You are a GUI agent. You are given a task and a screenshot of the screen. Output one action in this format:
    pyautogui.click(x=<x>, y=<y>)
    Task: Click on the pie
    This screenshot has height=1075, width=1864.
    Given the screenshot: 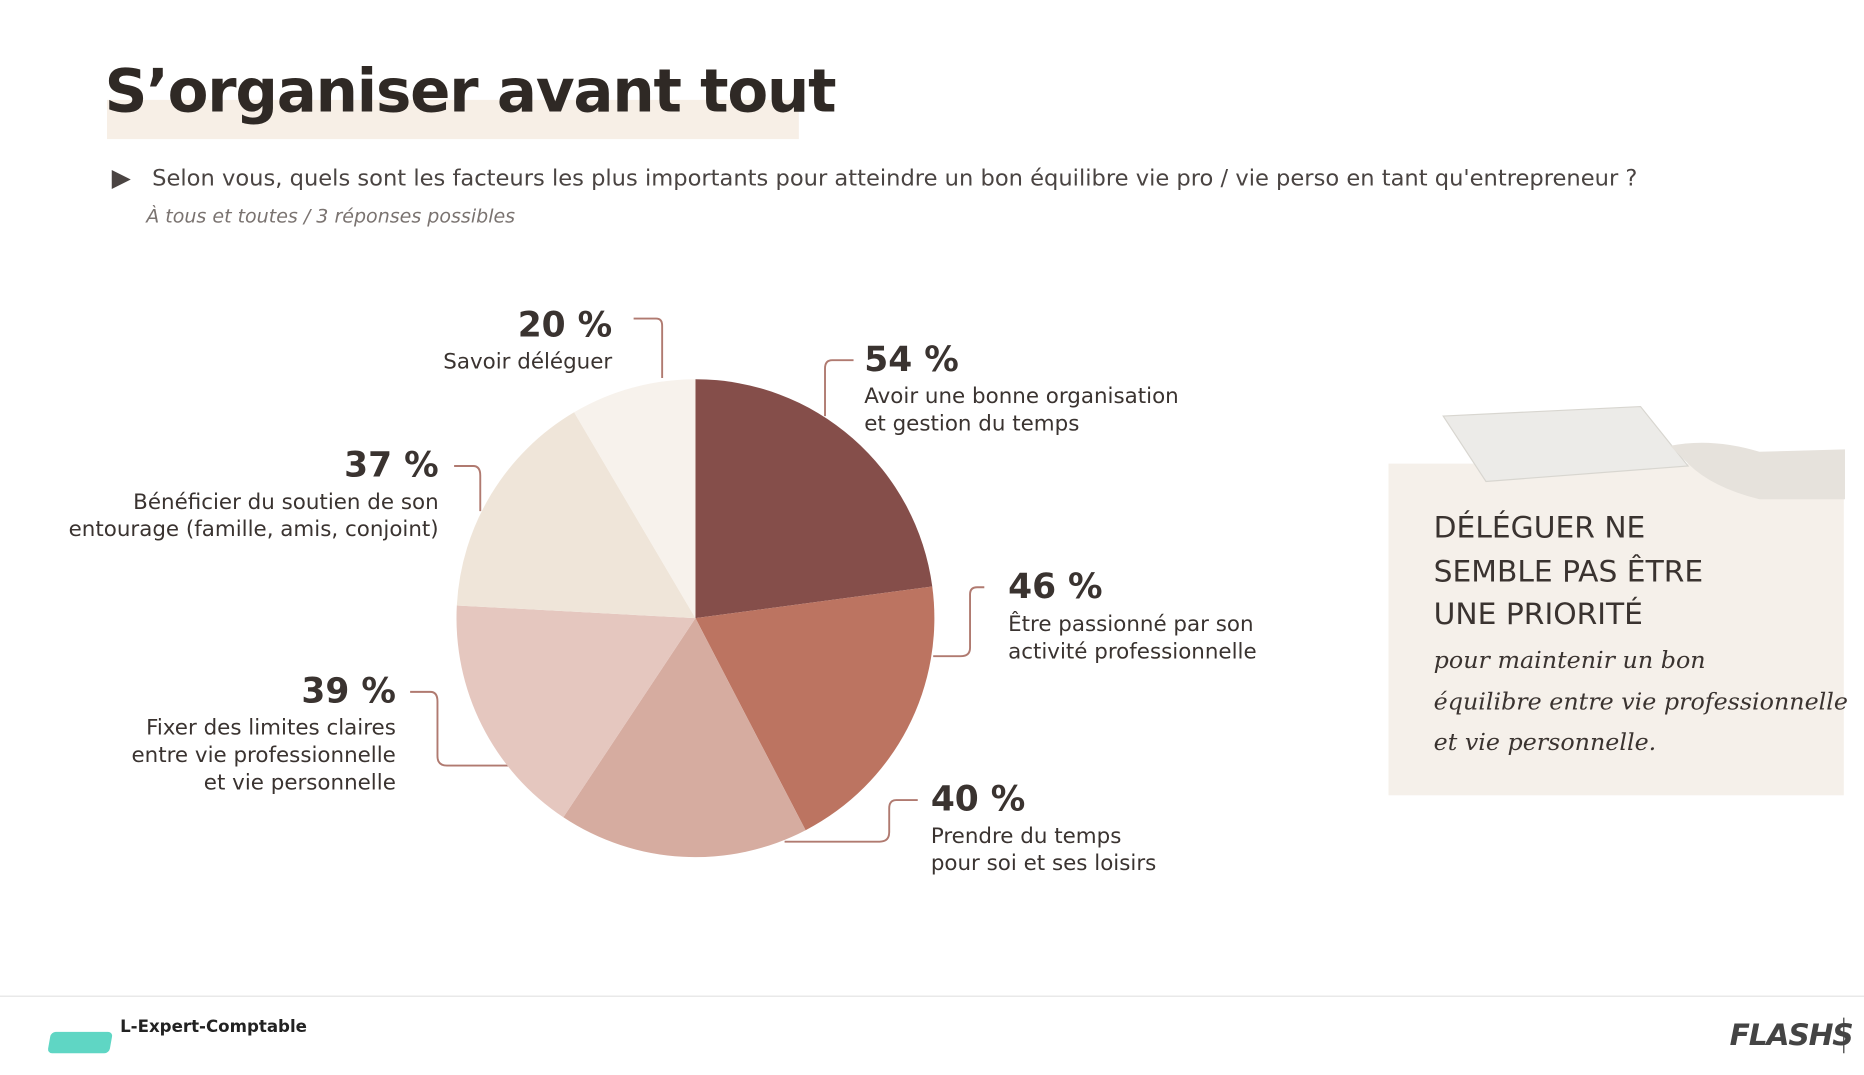 What is the action you would take?
    pyautogui.click(x=695, y=618)
    